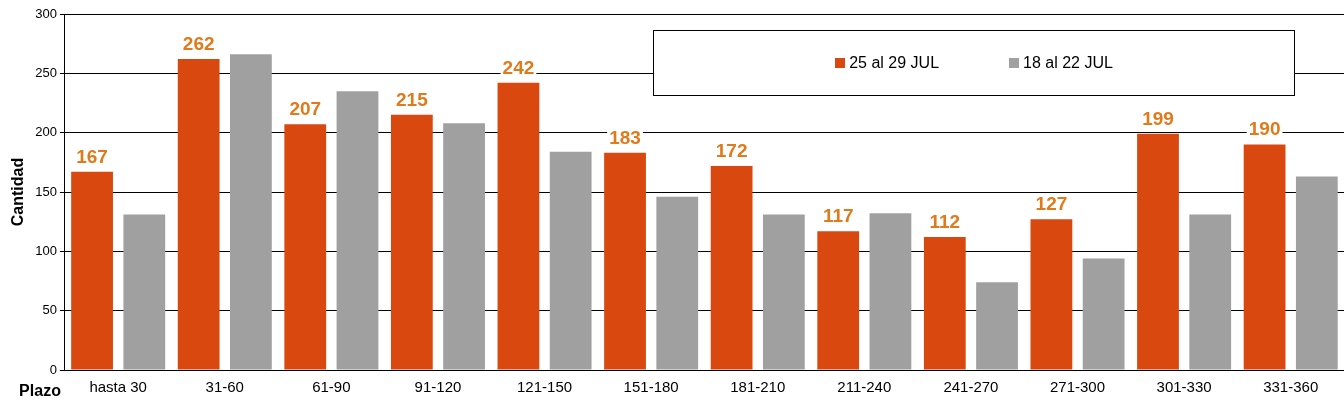 This screenshot has height=400, width=1344. I want to click on data-label: 127, so click(1051, 204).